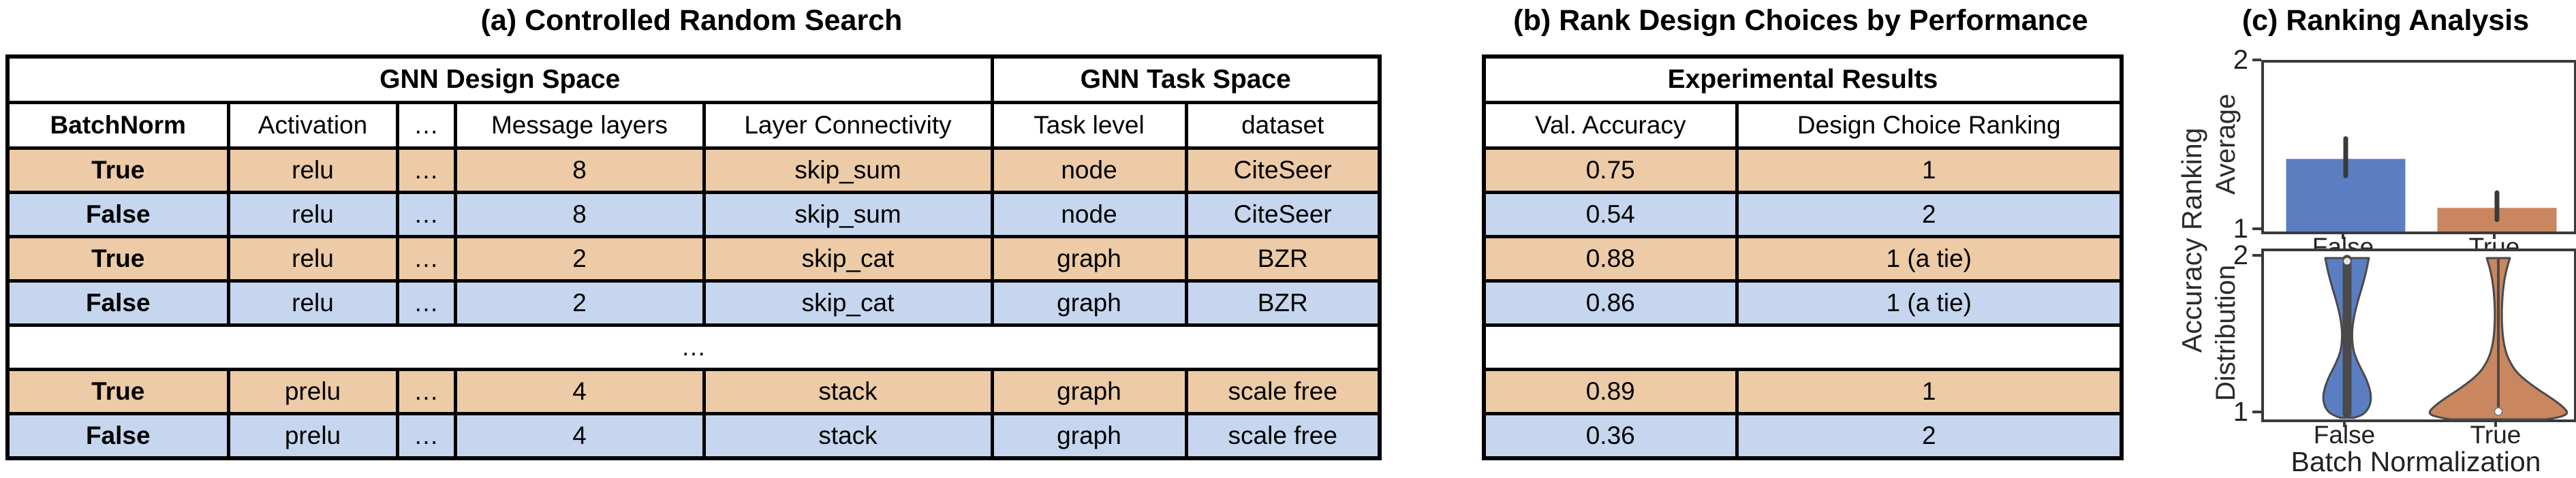  Describe the element at coordinates (1611, 303) in the screenshot. I see `table-cell: 0.86` at that location.